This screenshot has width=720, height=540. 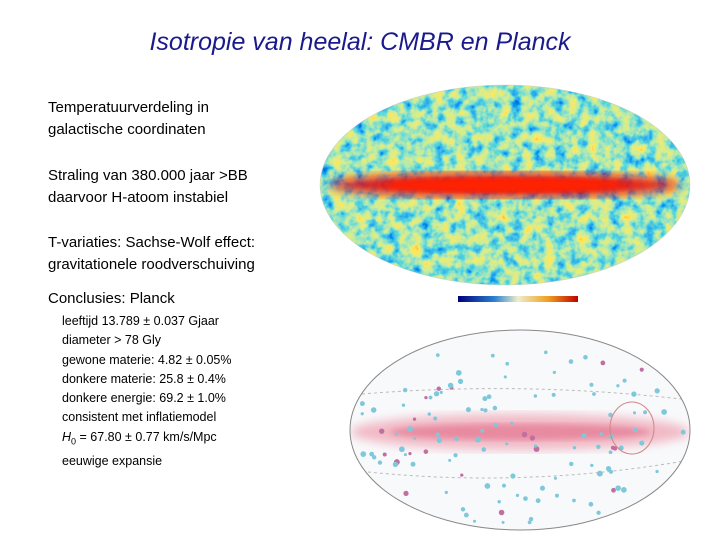 I want to click on list-item: H0 = 67.80 ± 0.77 km/s/Mpc, so click(x=146, y=440).